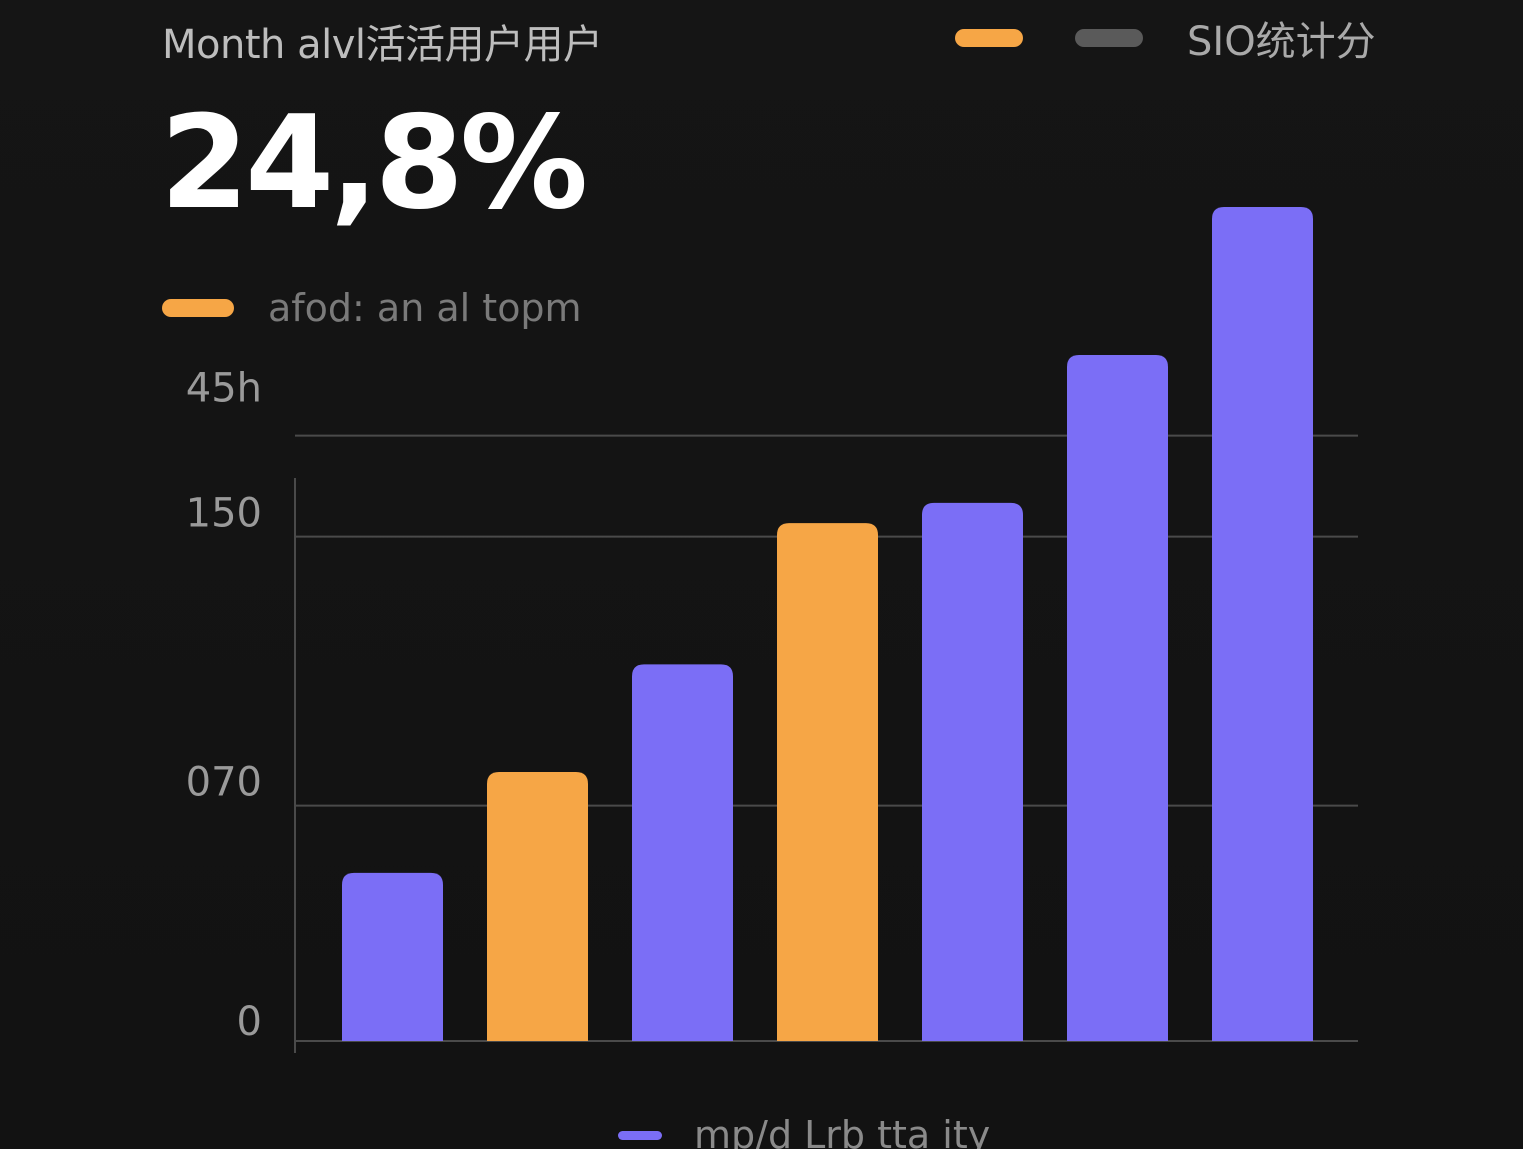  I want to click on top-legend: SIO统计分, so click(1165, 38).